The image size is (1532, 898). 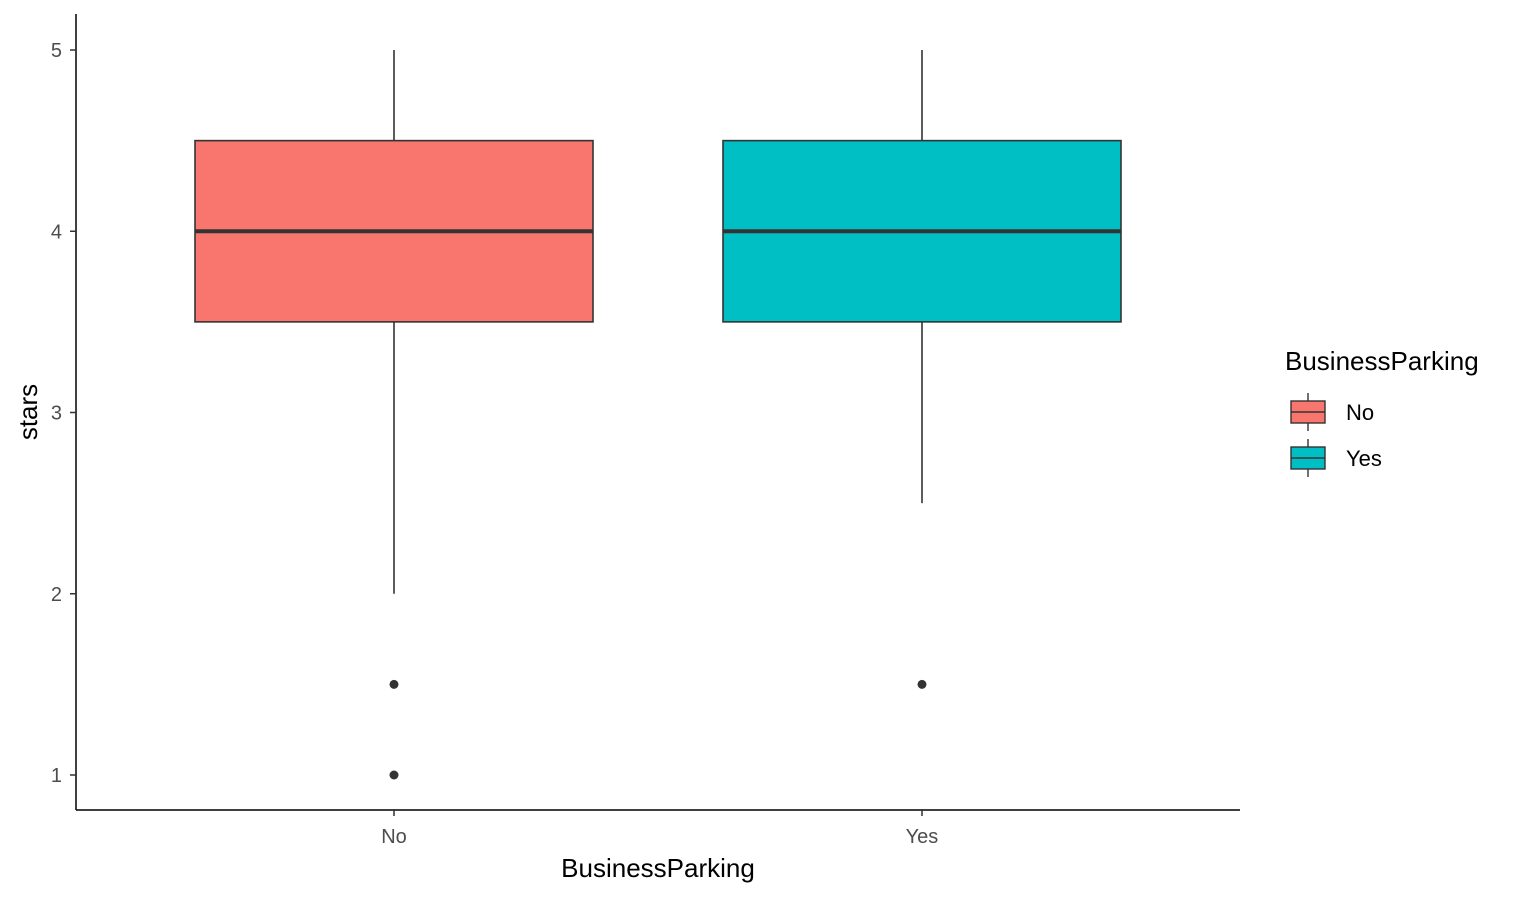 I want to click on x-tick-label: No, so click(x=394, y=837).